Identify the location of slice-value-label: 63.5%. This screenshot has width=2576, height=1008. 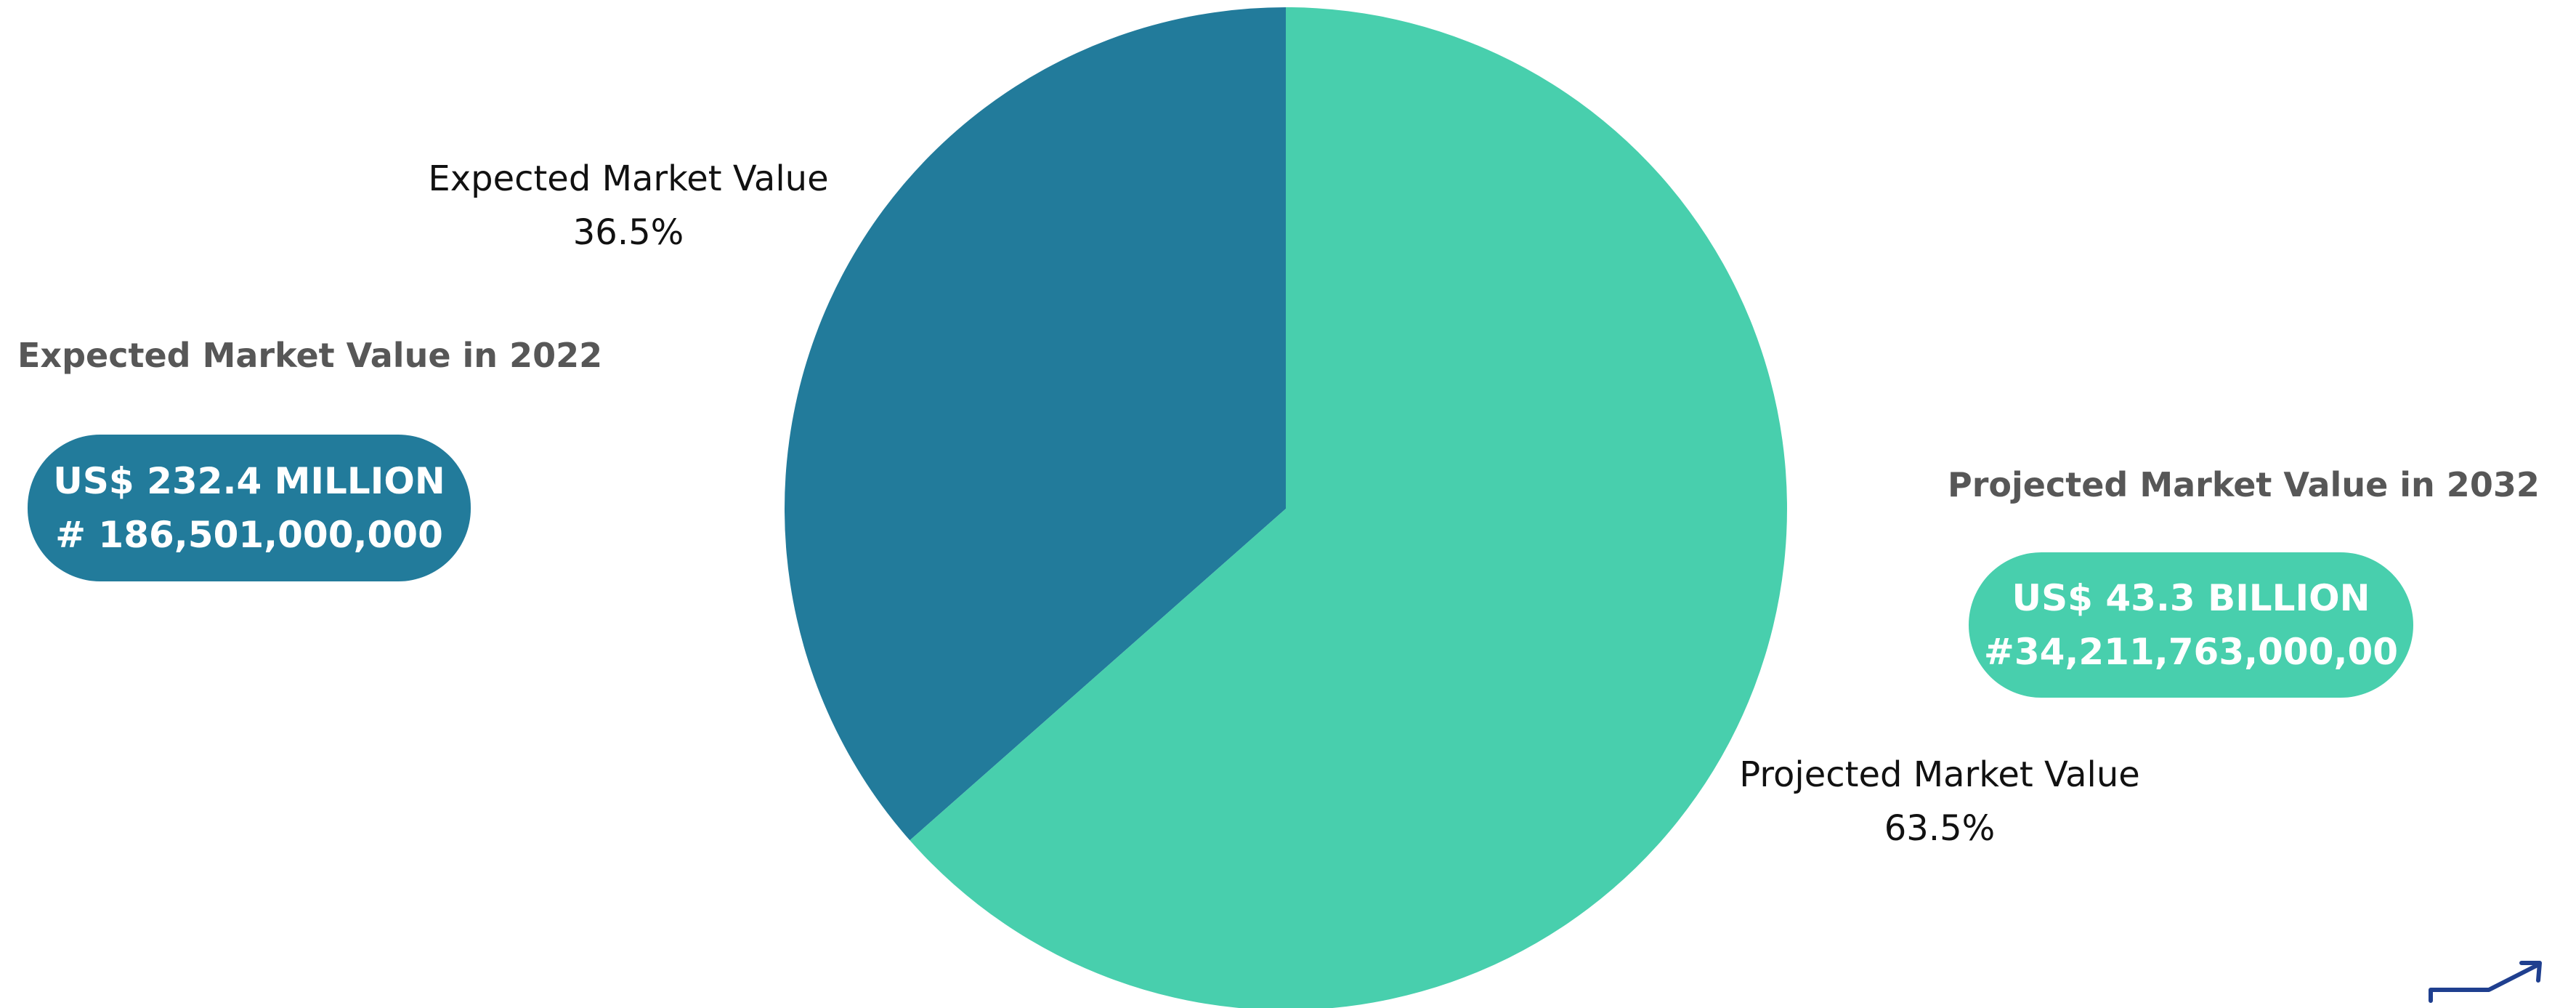
(1939, 828).